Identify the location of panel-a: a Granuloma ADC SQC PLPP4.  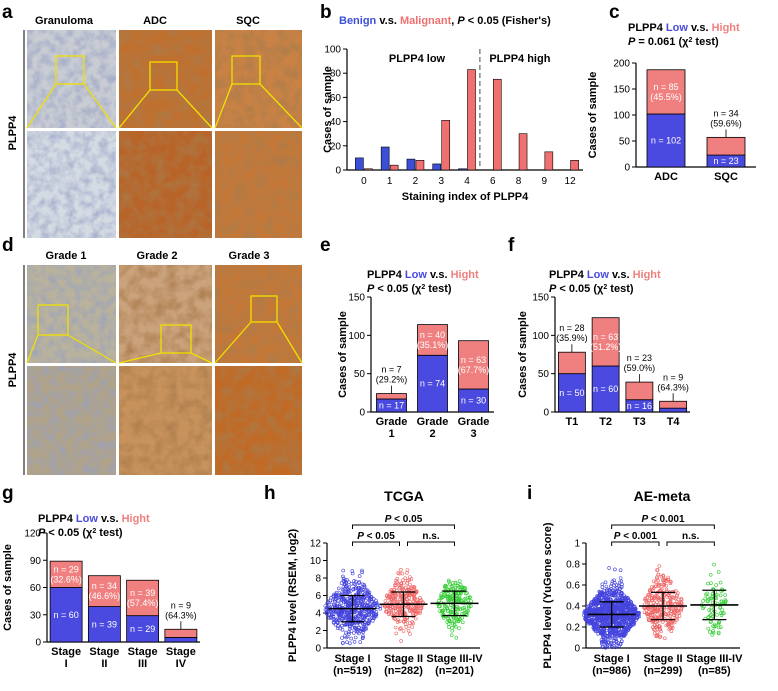
(152, 120).